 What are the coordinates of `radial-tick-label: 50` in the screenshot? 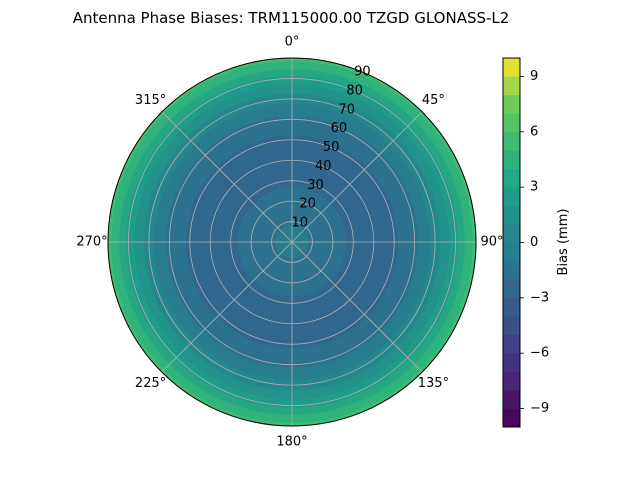 It's located at (331, 147).